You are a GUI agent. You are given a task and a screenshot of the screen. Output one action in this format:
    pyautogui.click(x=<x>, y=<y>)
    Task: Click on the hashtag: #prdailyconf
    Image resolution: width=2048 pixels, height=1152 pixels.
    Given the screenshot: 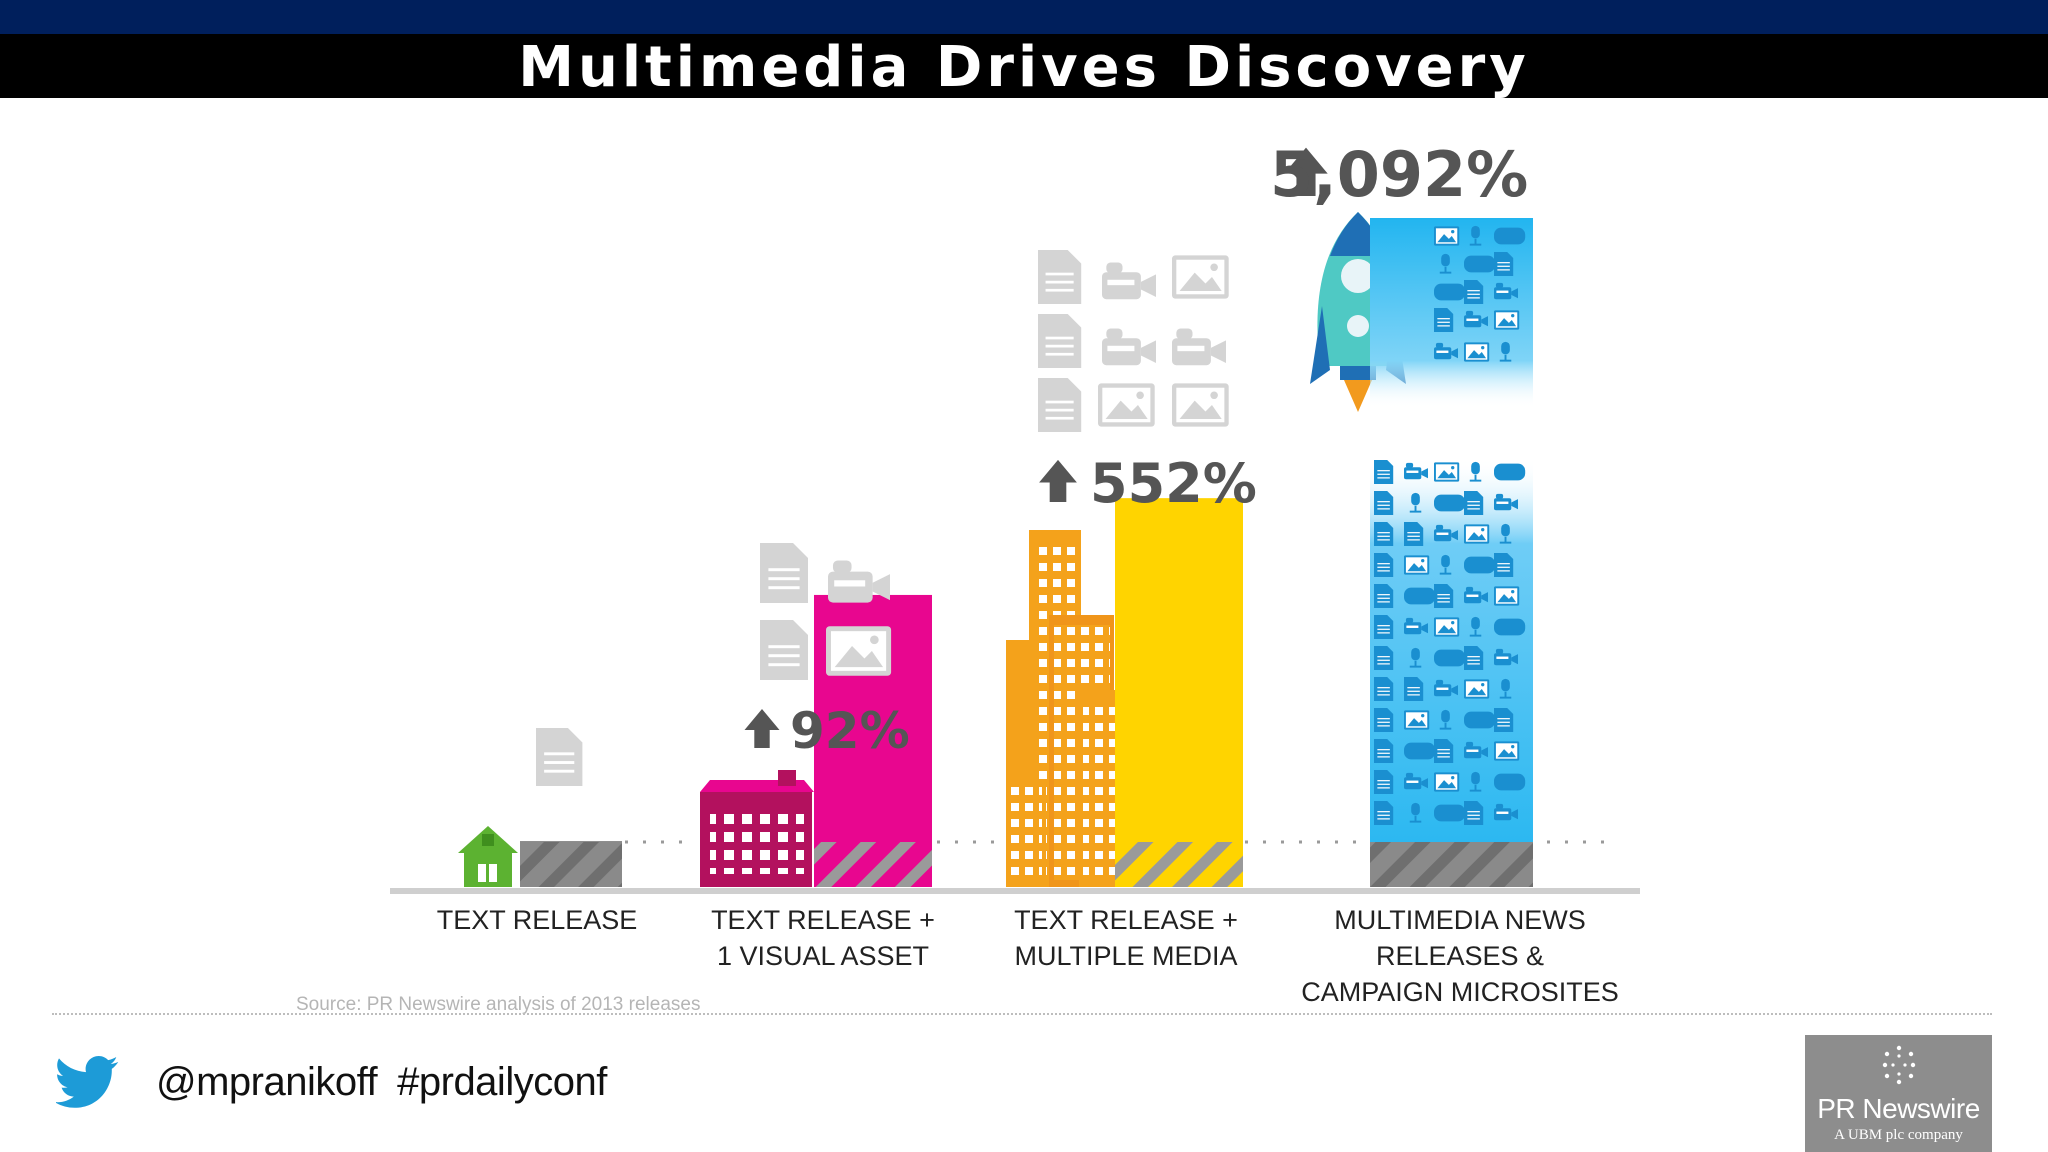 What is the action you would take?
    pyautogui.click(x=502, y=1081)
    